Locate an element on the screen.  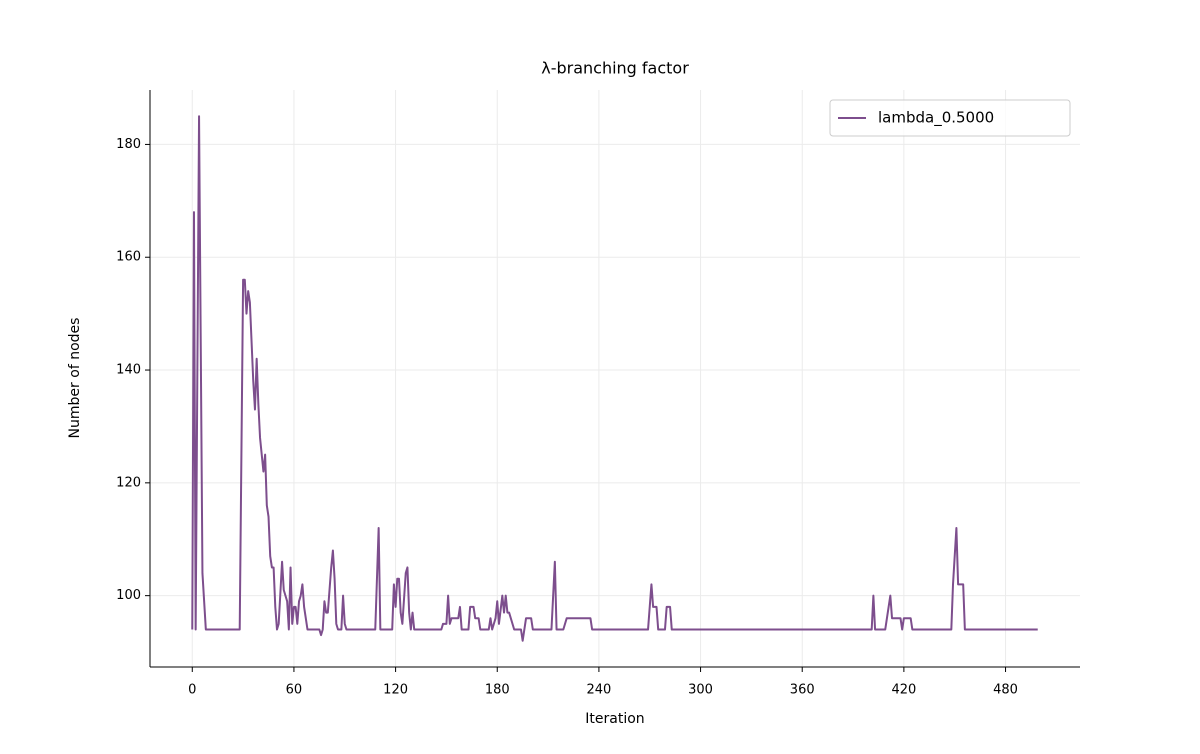
y-axis-label: Number of nodes is located at coordinates (75, 378).